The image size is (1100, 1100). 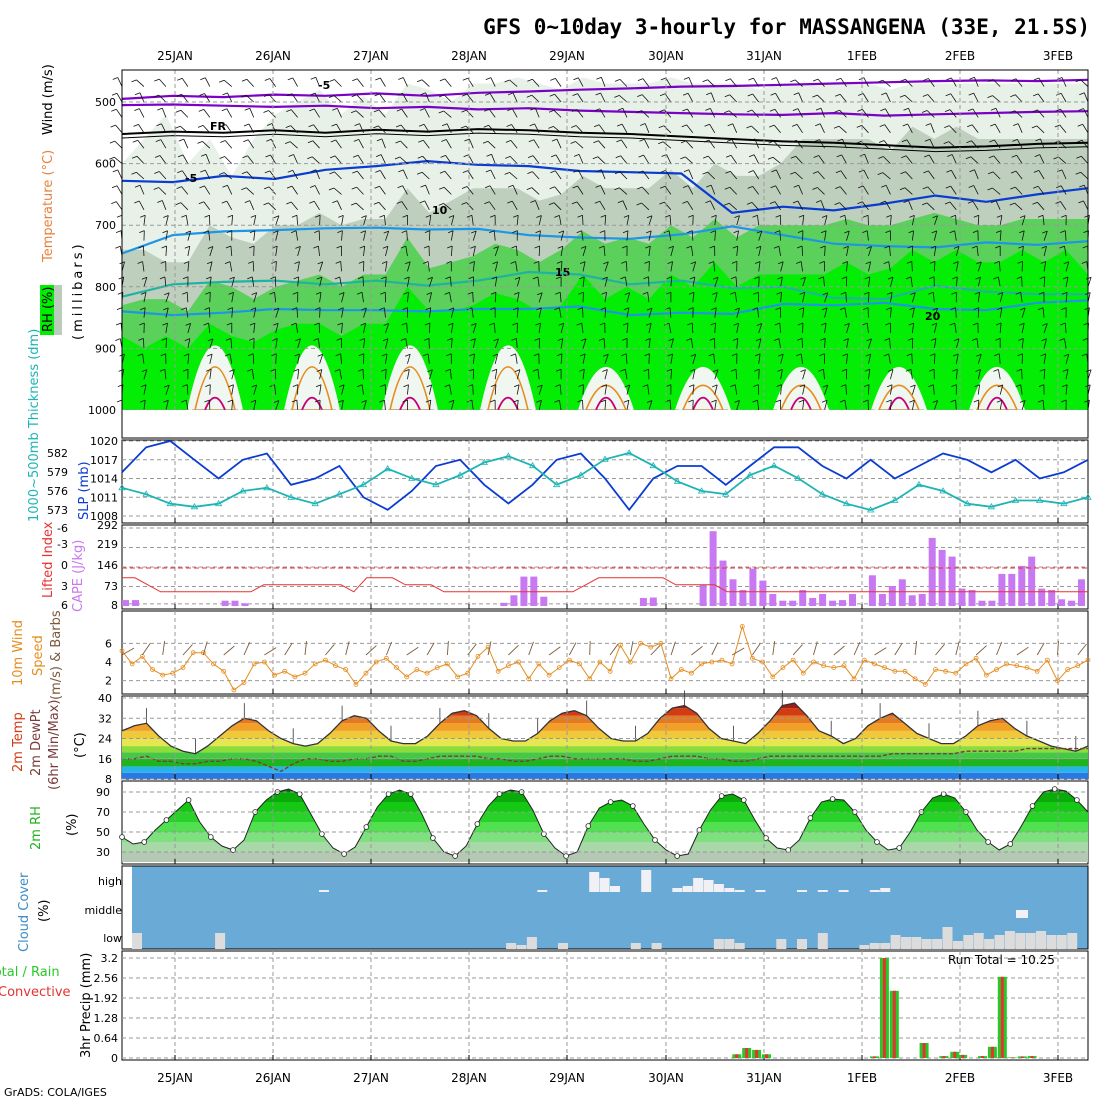 What do you see at coordinates (105, 225) in the screenshot?
I see `upper-ytick-700: 700` at bounding box center [105, 225].